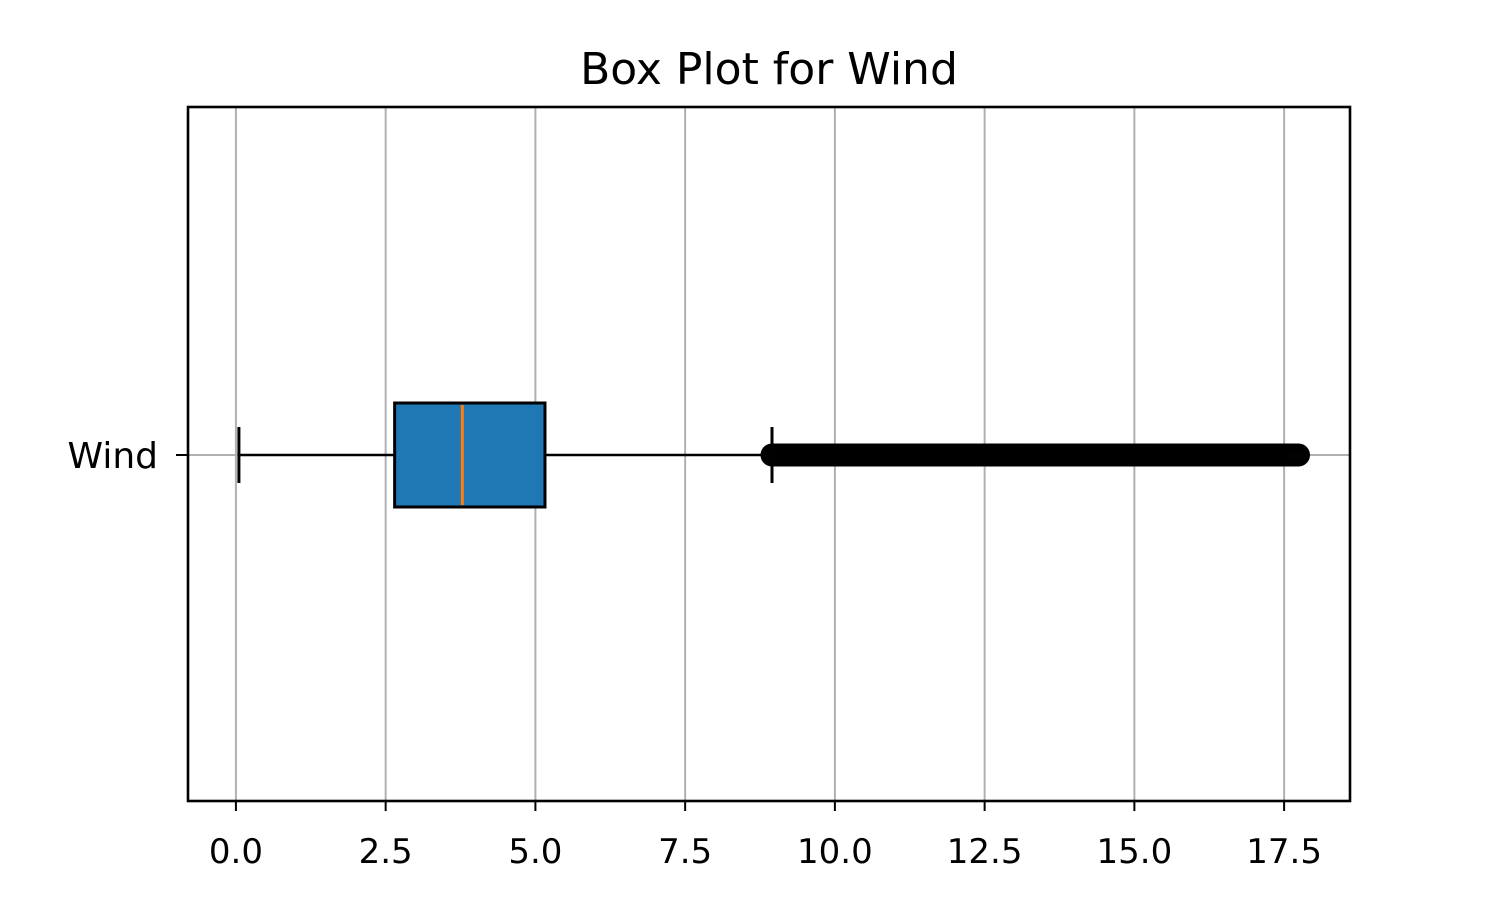 The image size is (1500, 904). Describe the element at coordinates (1298, 455) in the screenshot. I see `outlier-point` at that location.